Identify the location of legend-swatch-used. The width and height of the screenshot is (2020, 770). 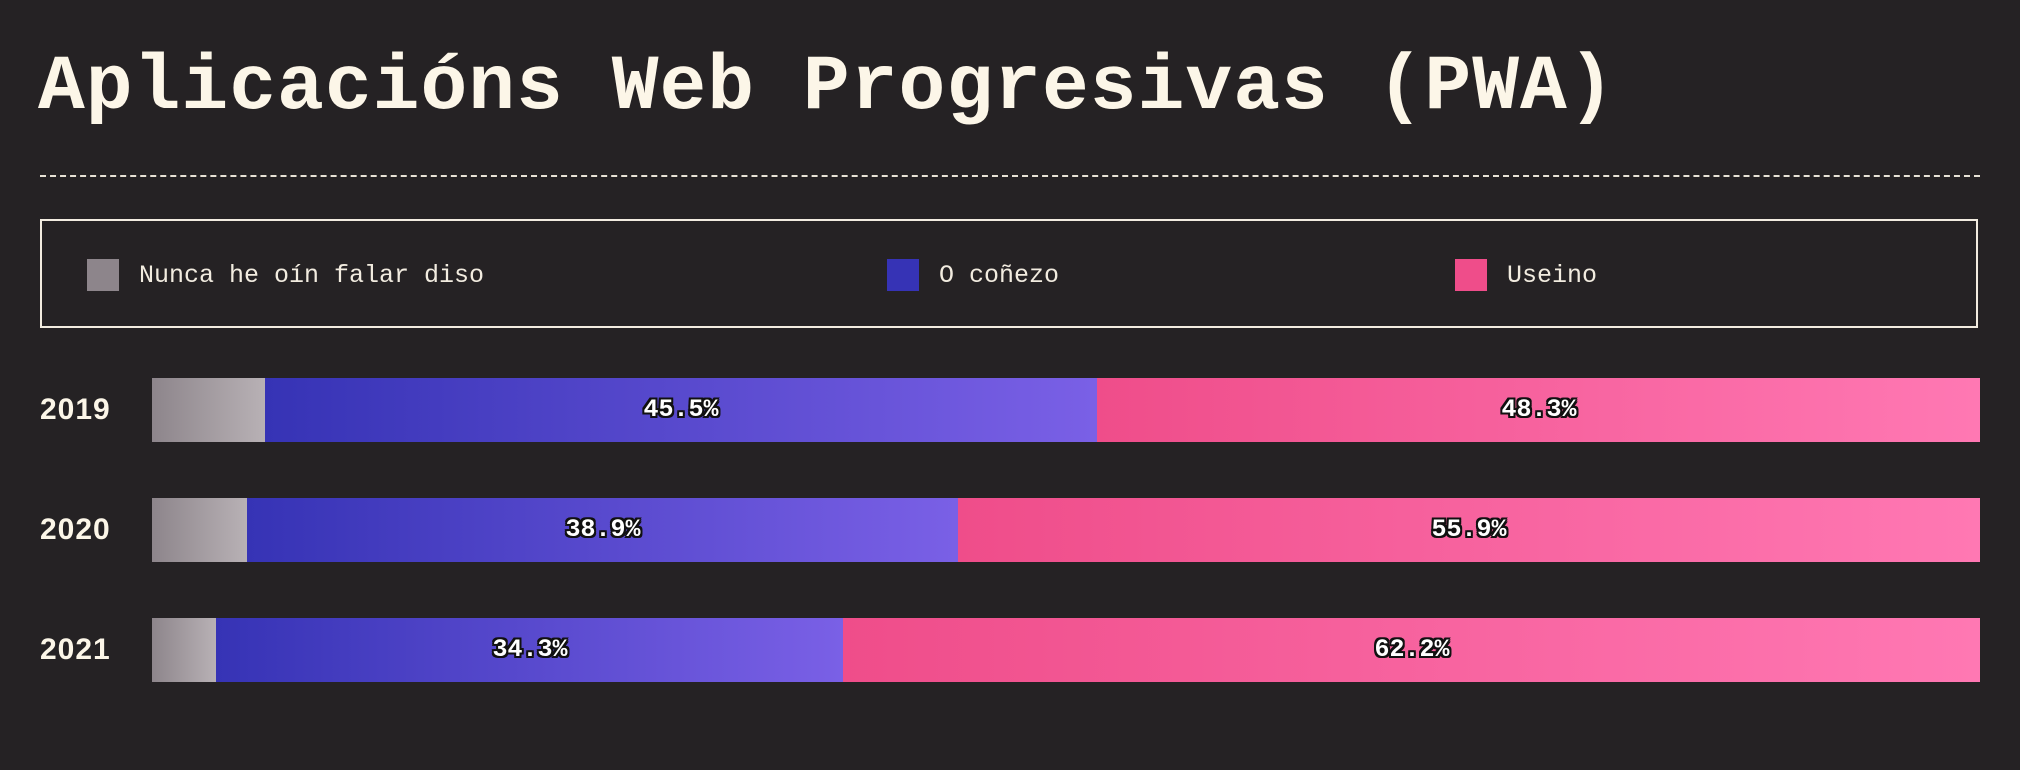
(1471, 275).